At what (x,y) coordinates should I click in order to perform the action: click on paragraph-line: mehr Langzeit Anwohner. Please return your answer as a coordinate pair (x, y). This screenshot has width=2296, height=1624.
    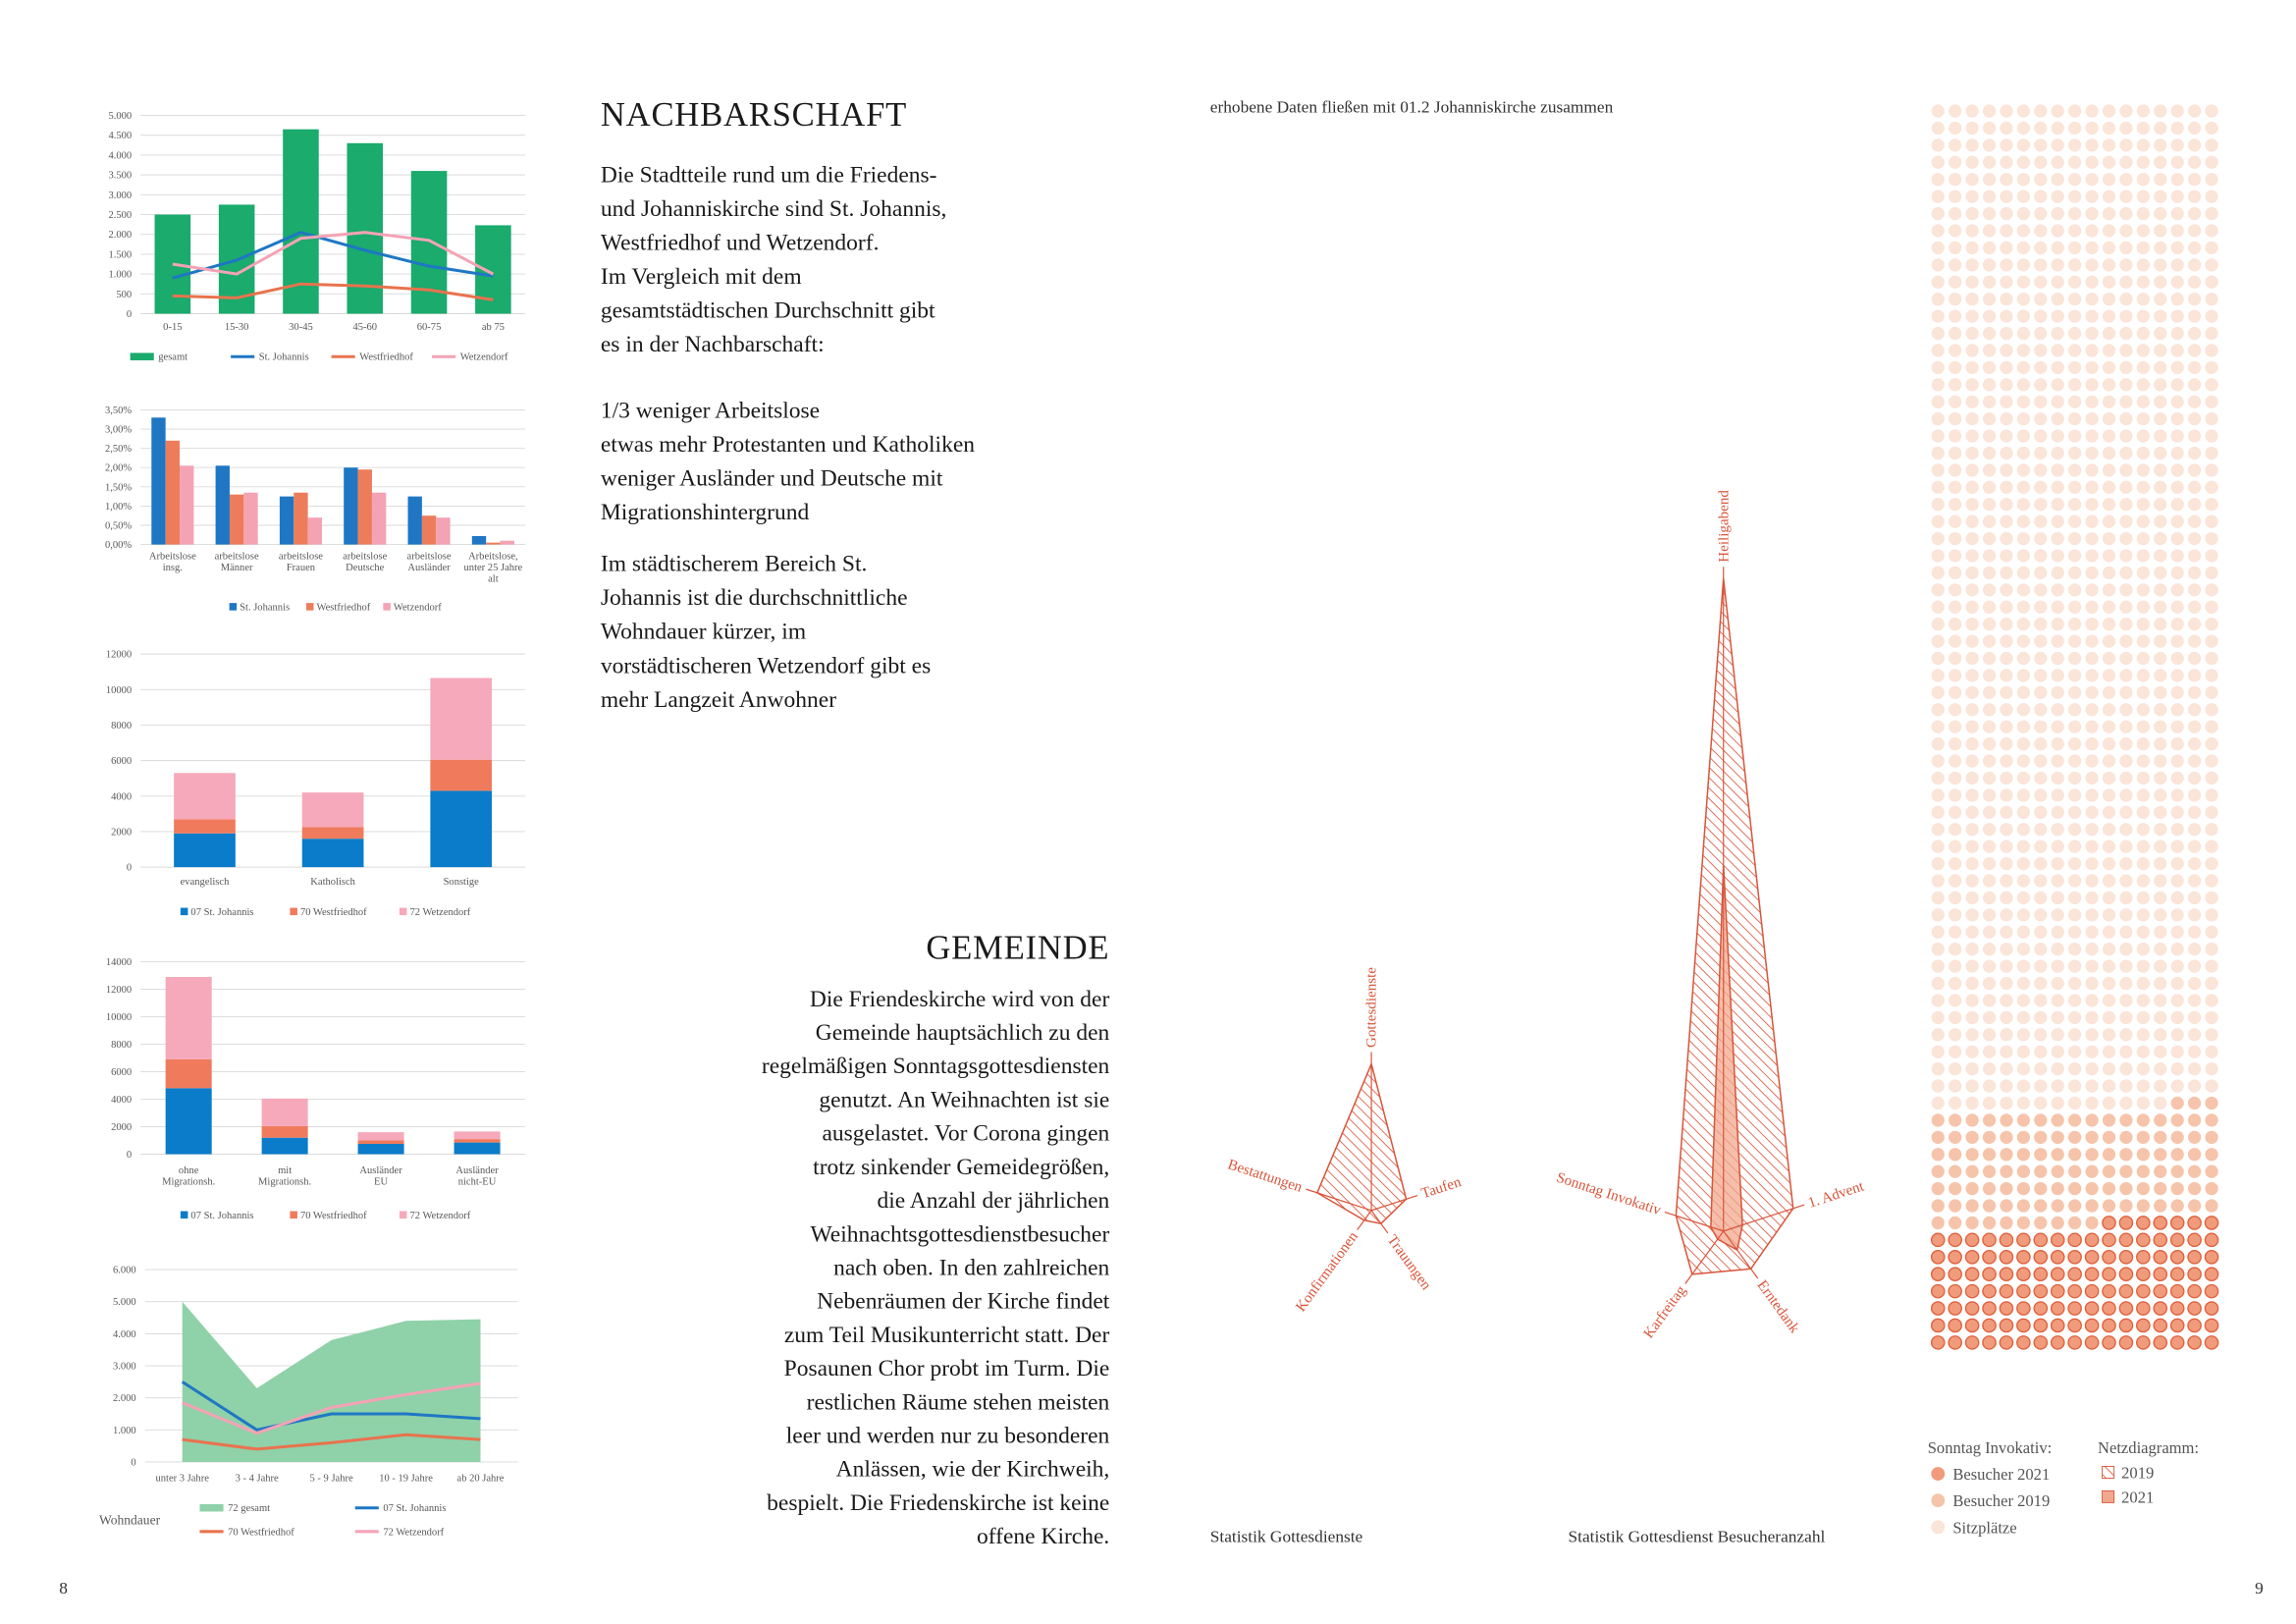
    Looking at the image, I should click on (719, 700).